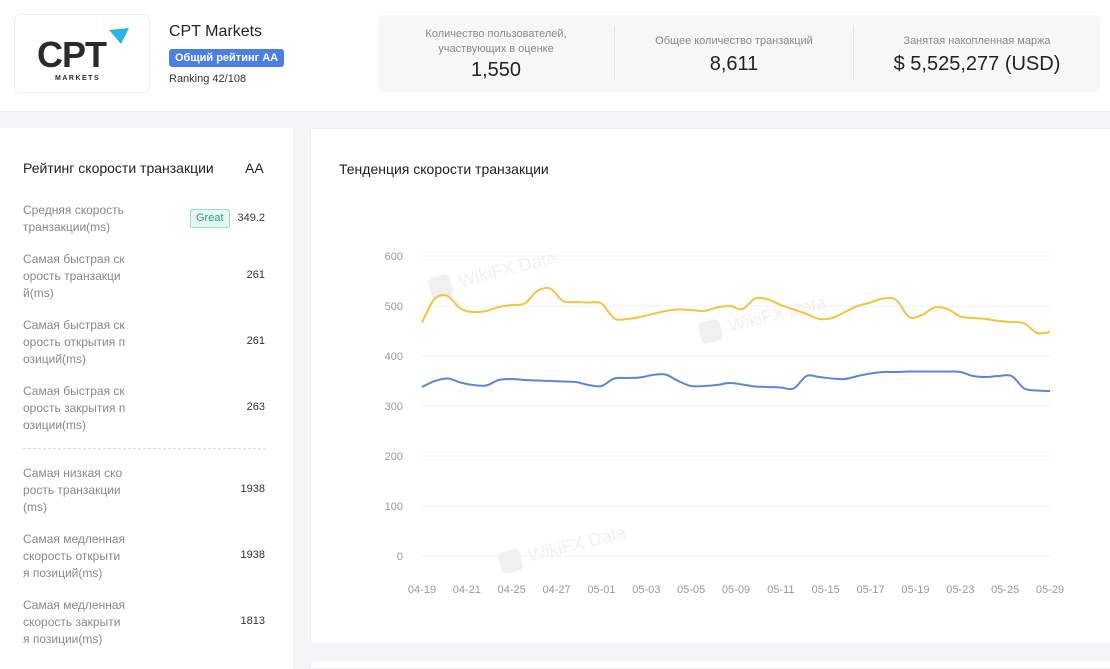  I want to click on x-tick-label: 05-11, so click(780, 590).